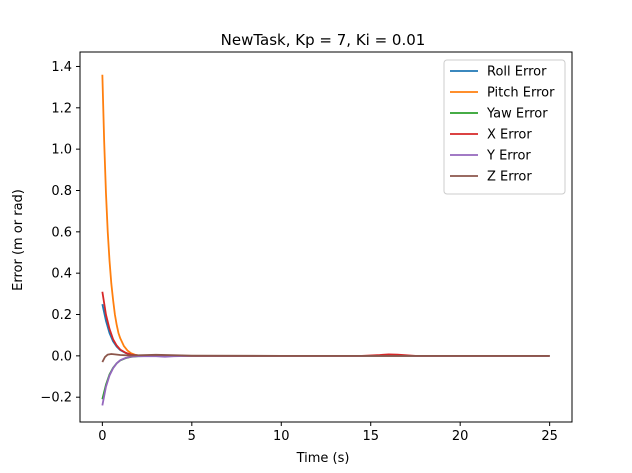 The height and width of the screenshot is (473, 632). I want to click on x-tick-label: 25, so click(549, 436).